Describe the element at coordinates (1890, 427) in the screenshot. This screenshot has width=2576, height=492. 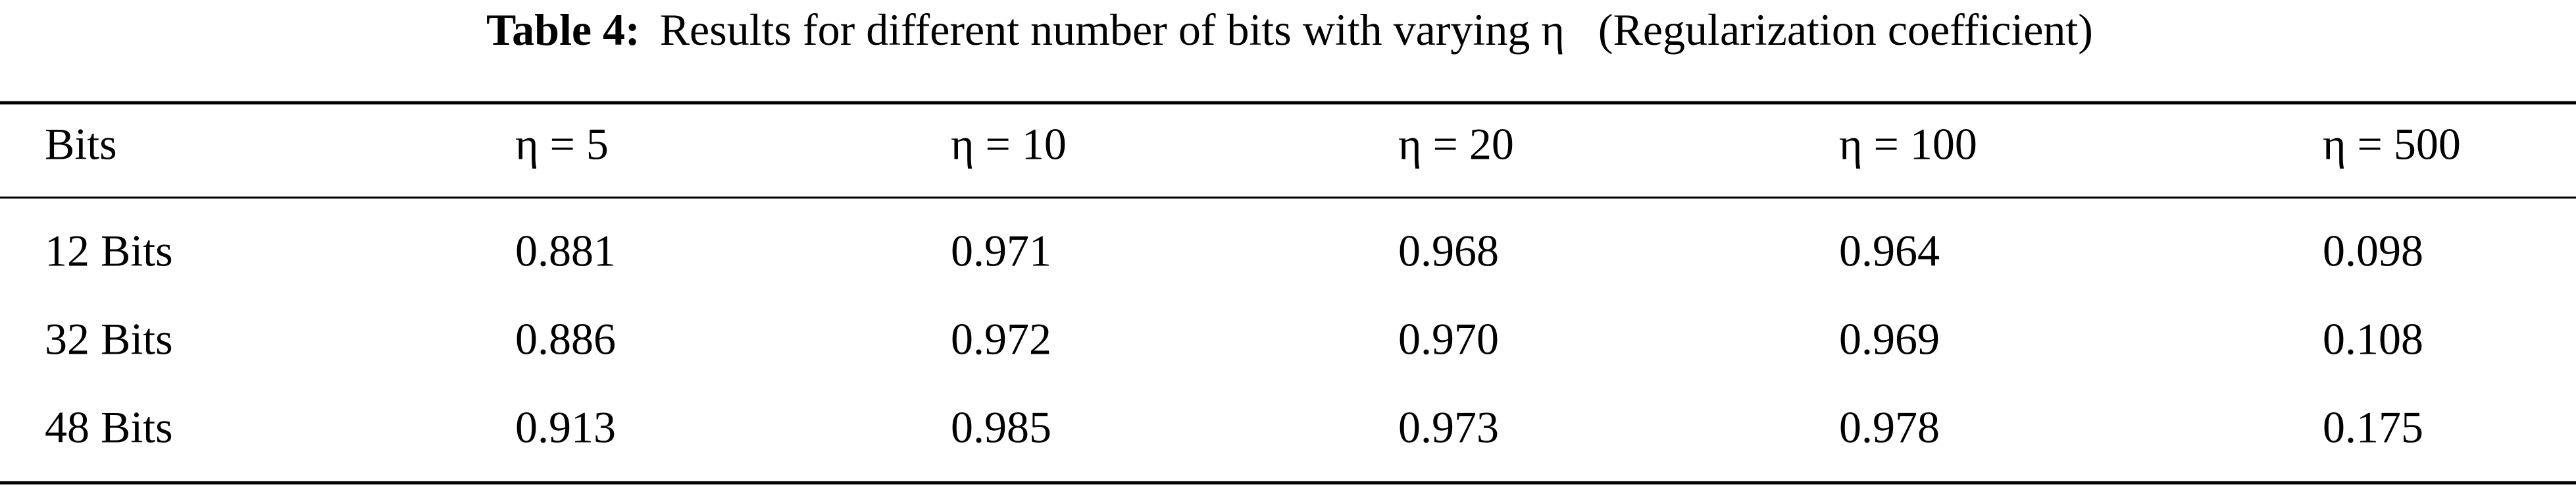
I see `table-cell: 0.978` at that location.